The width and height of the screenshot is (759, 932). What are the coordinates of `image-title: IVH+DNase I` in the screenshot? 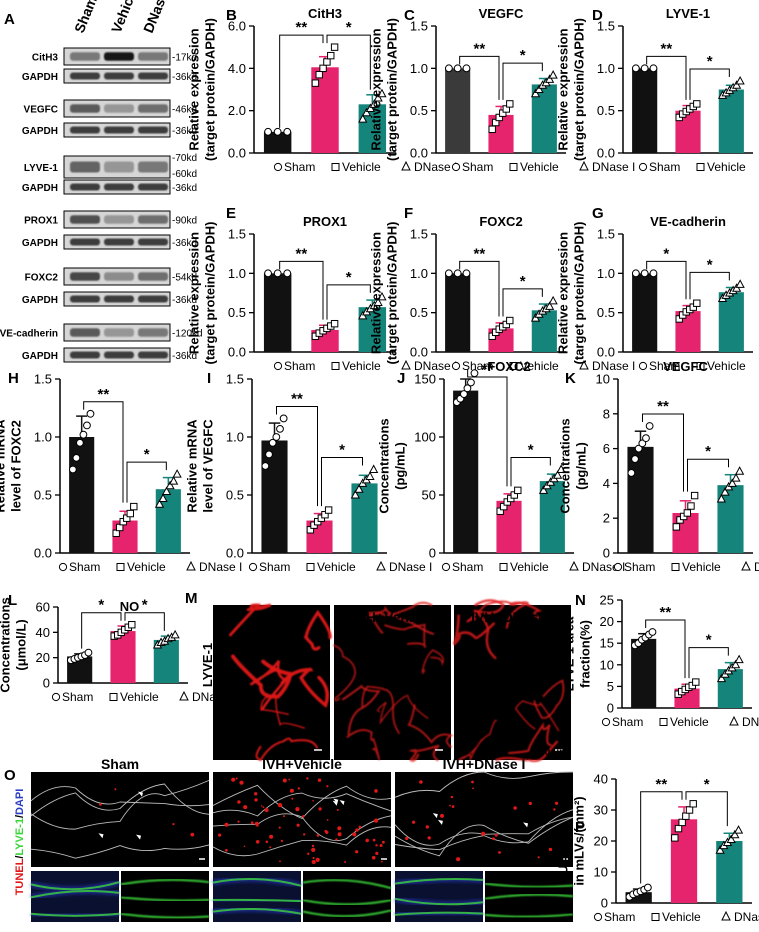 It's located at (484, 764).